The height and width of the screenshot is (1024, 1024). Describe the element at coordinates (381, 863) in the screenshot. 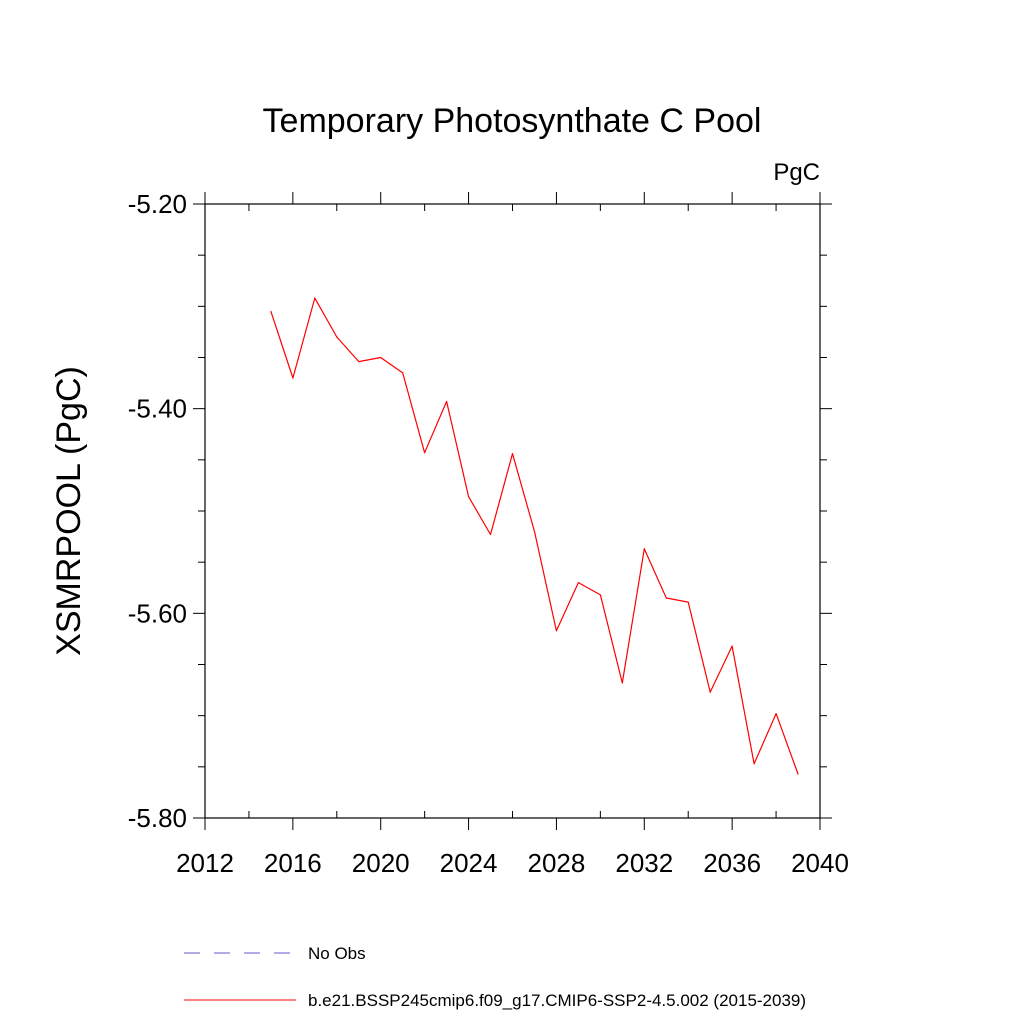

I see `x-tick-label: 2020` at that location.